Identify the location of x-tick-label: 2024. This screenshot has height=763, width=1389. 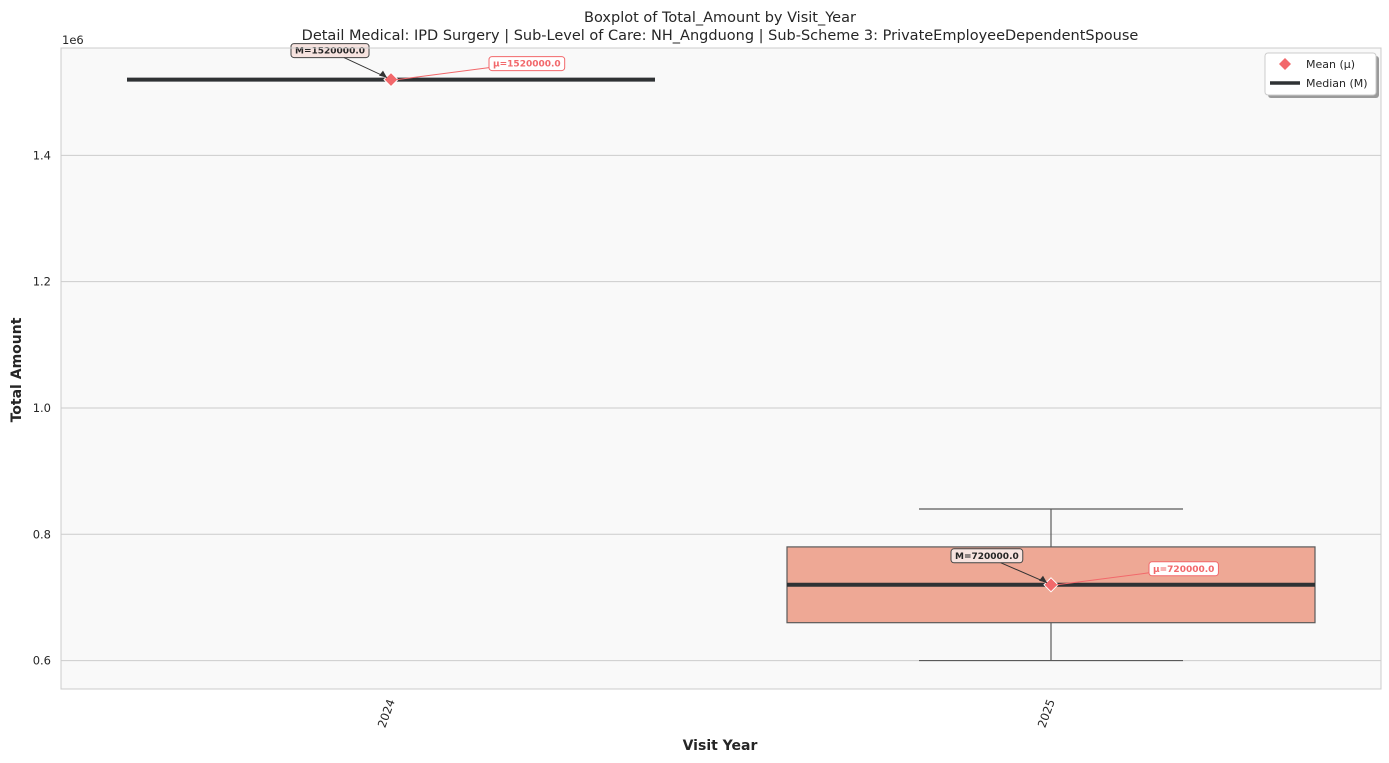
(386, 713).